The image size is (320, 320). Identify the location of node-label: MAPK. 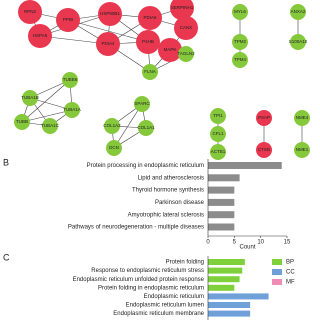
(170, 49).